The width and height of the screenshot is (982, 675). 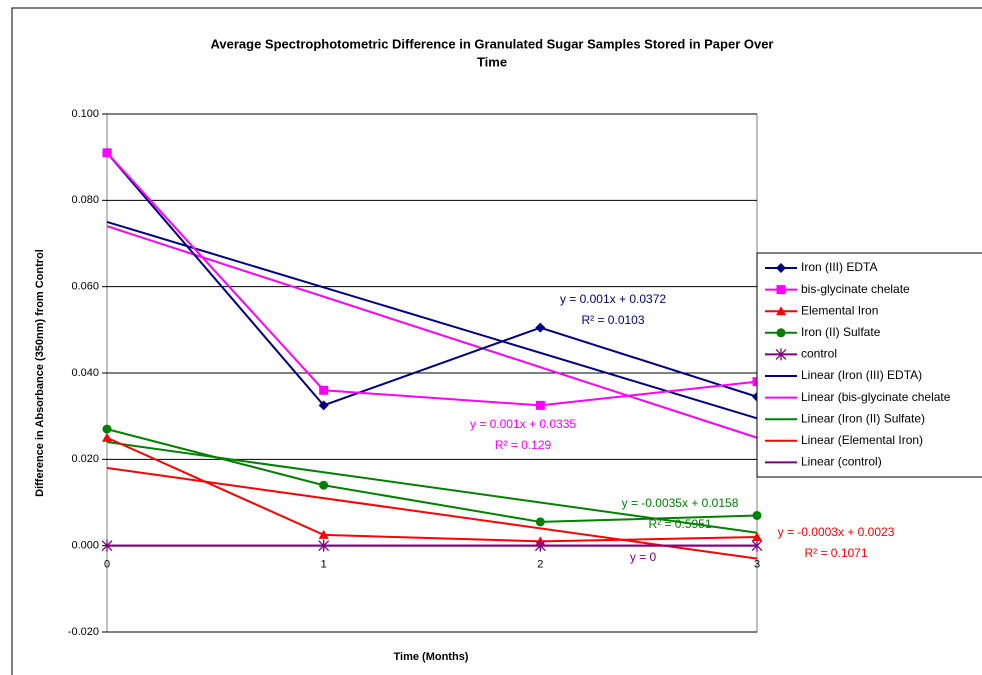 What do you see at coordinates (862, 440) in the screenshot?
I see `legend-label: Linear (Elemental Iron)` at bounding box center [862, 440].